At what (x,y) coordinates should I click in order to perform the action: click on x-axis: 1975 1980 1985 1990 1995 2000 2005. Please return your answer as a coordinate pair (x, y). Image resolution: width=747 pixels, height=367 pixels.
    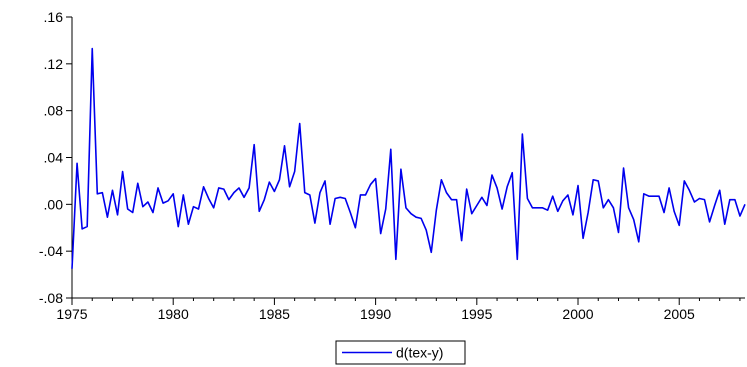
    Looking at the image, I should click on (400, 309).